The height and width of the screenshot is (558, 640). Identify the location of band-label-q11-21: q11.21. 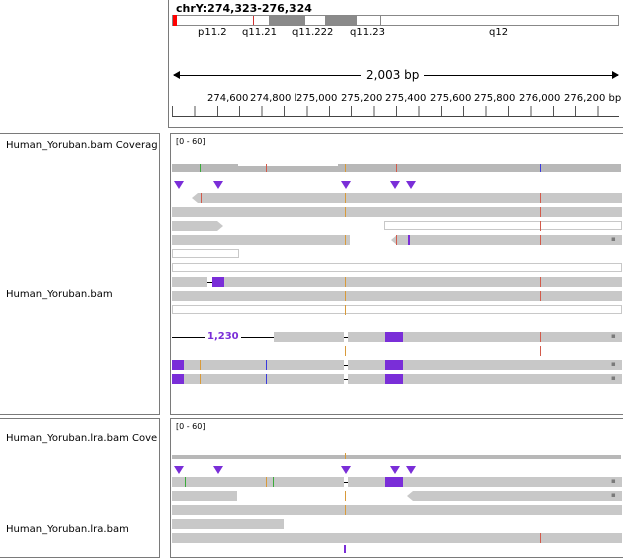
(259, 32).